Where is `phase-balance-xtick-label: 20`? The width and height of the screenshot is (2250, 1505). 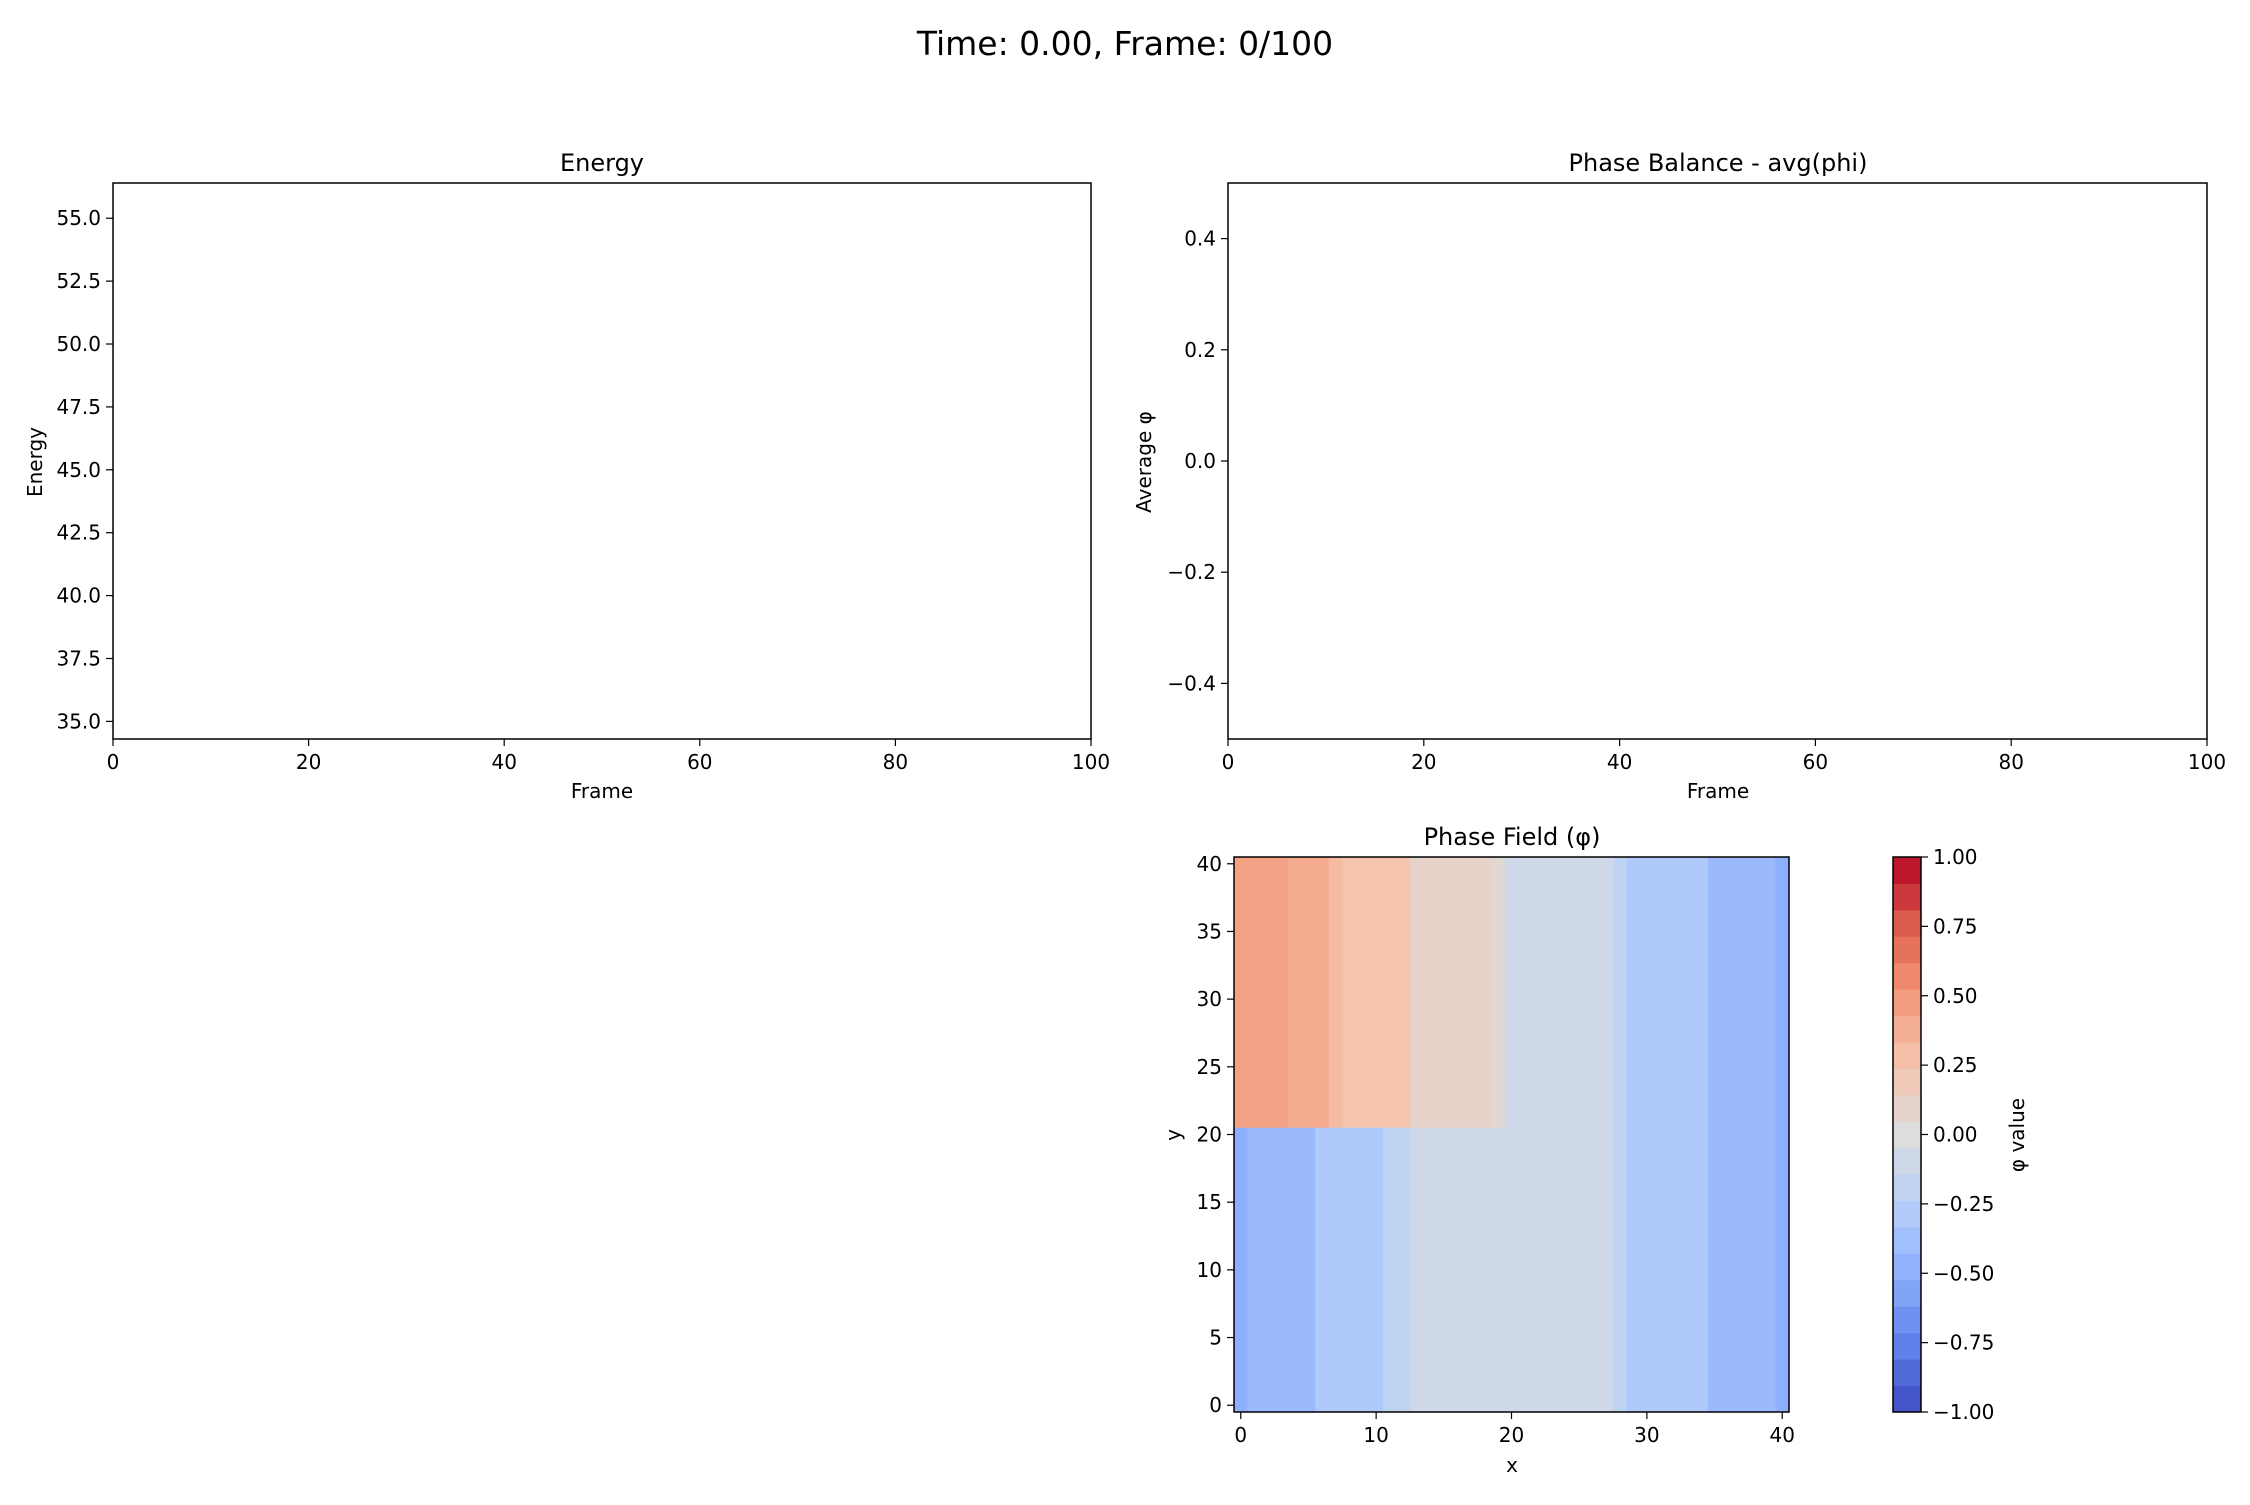 phase-balance-xtick-label: 20 is located at coordinates (1423, 762).